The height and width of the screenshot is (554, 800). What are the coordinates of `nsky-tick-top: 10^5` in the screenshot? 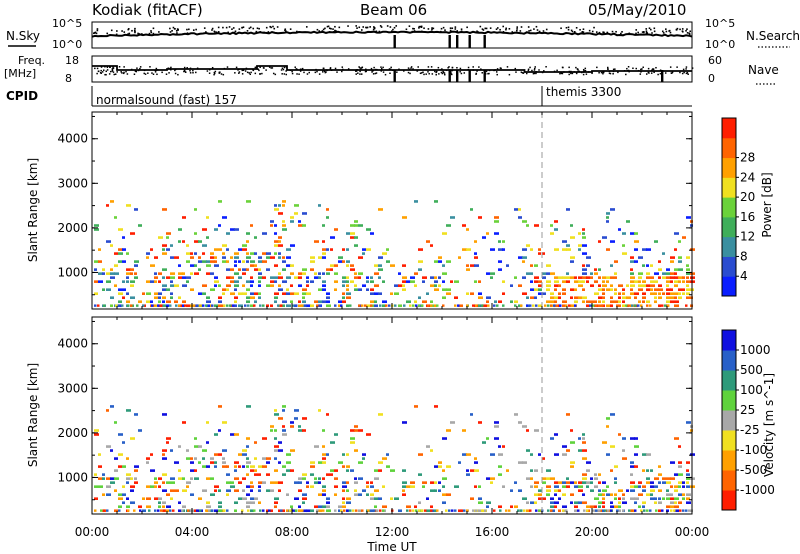 It's located at (67, 23).